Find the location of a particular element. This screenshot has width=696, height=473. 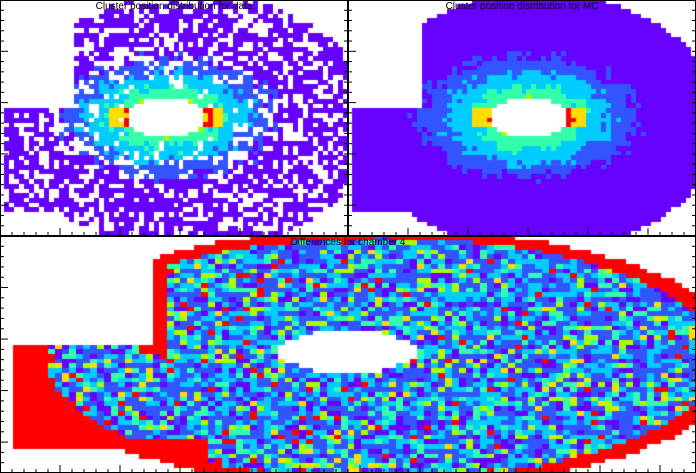

title-mc: Cluster position distribution for MC is located at coordinates (522, 6).